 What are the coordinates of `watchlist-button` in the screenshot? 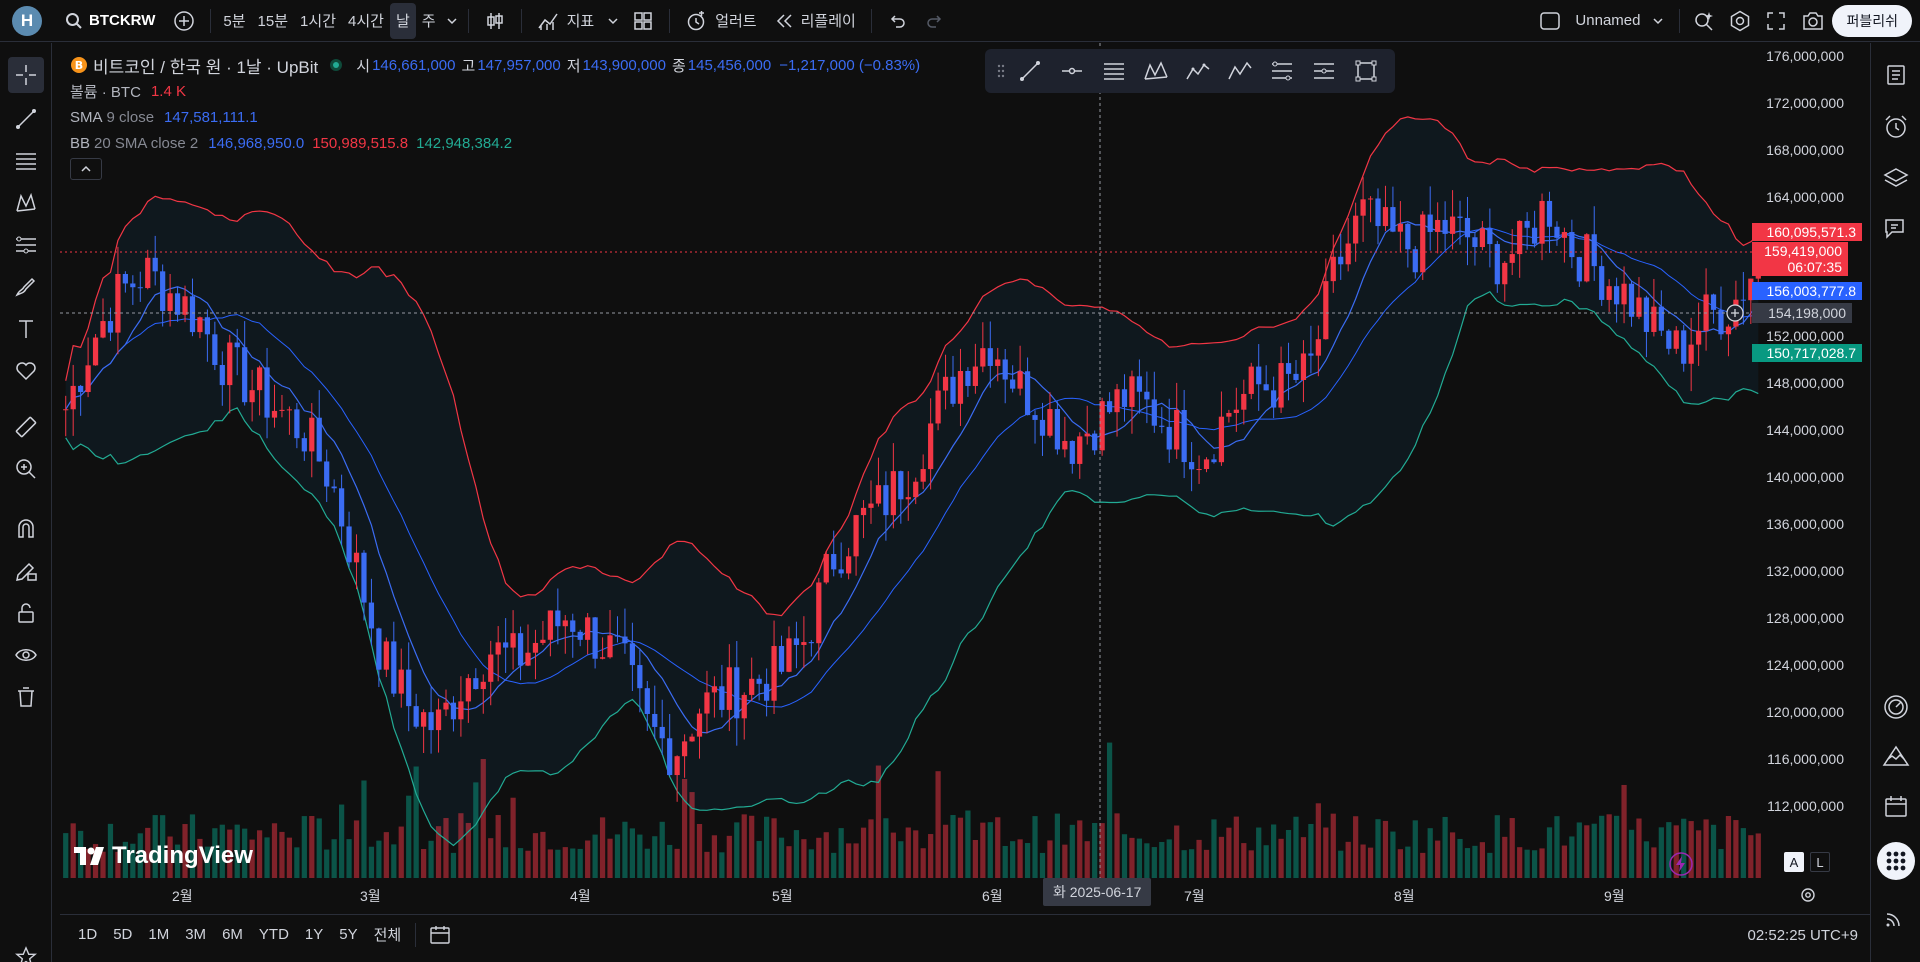 It's located at (1896, 75).